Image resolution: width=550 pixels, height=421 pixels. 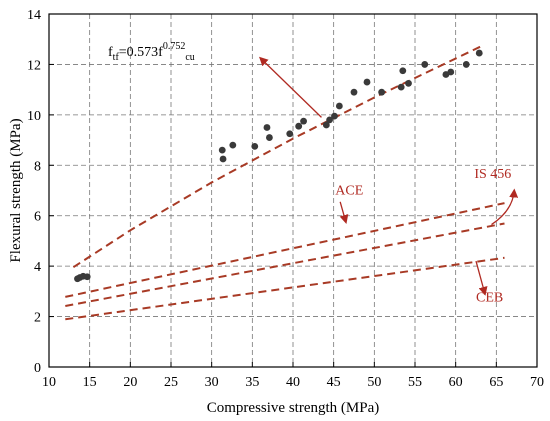 I want to click on x-tick-label: 40, so click(x=293, y=382).